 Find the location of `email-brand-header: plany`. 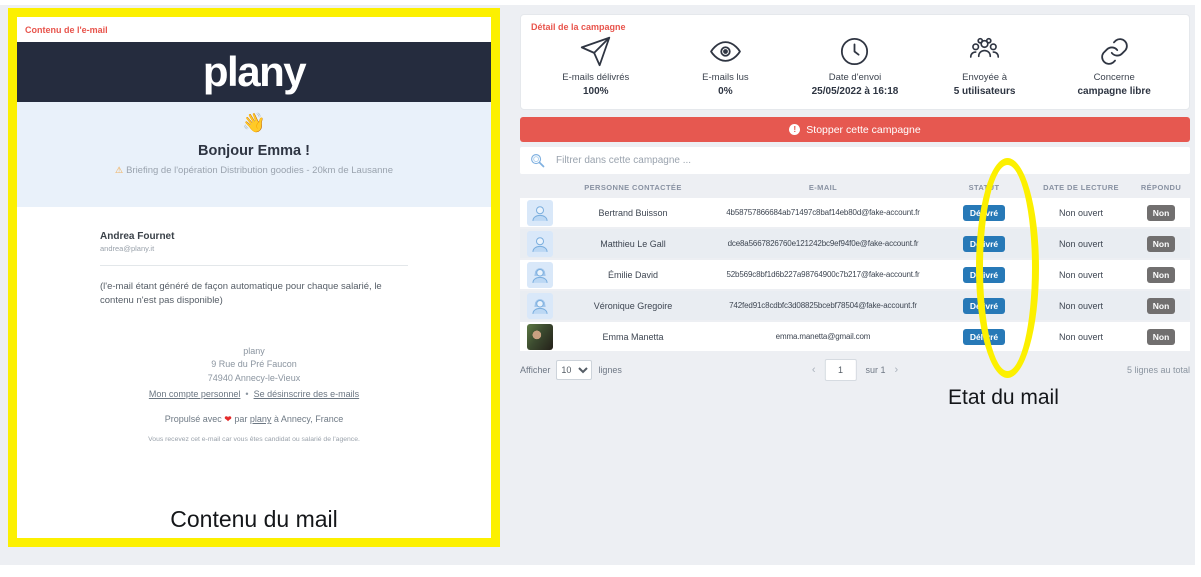

email-brand-header: plany is located at coordinates (254, 72).